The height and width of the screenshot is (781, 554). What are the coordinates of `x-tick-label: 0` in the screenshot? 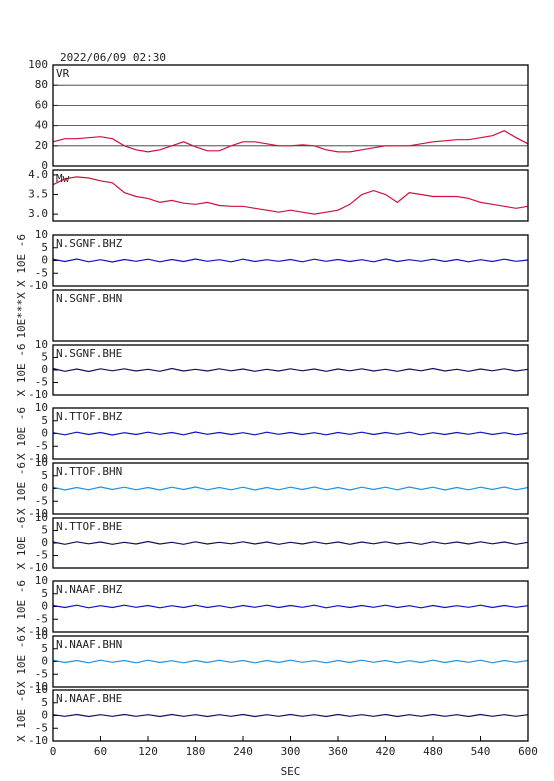 It's located at (53, 751).